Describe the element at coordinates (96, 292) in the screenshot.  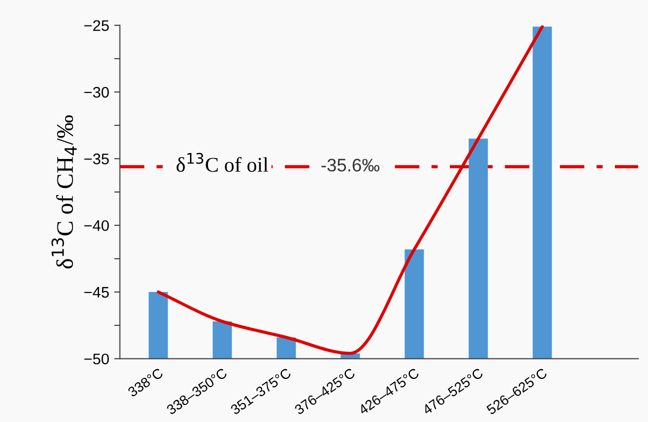
I see `y-tick-label: −45` at that location.